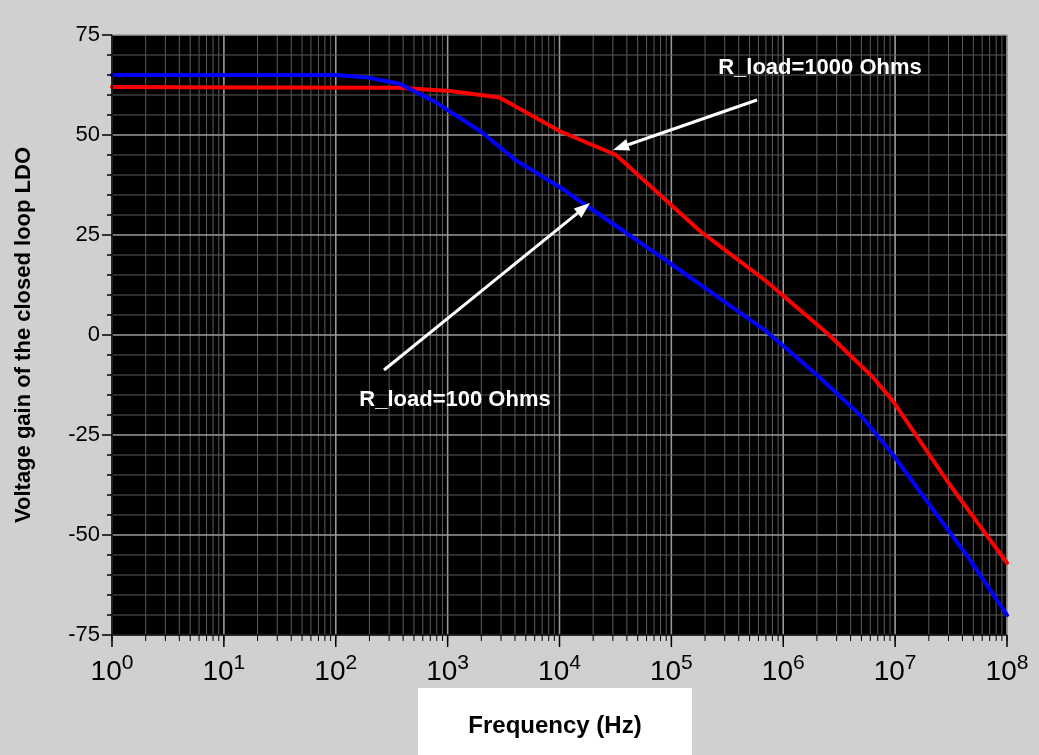 This screenshot has height=755, width=1039. What do you see at coordinates (84, 433) in the screenshot?
I see `y-tick-label: -25` at bounding box center [84, 433].